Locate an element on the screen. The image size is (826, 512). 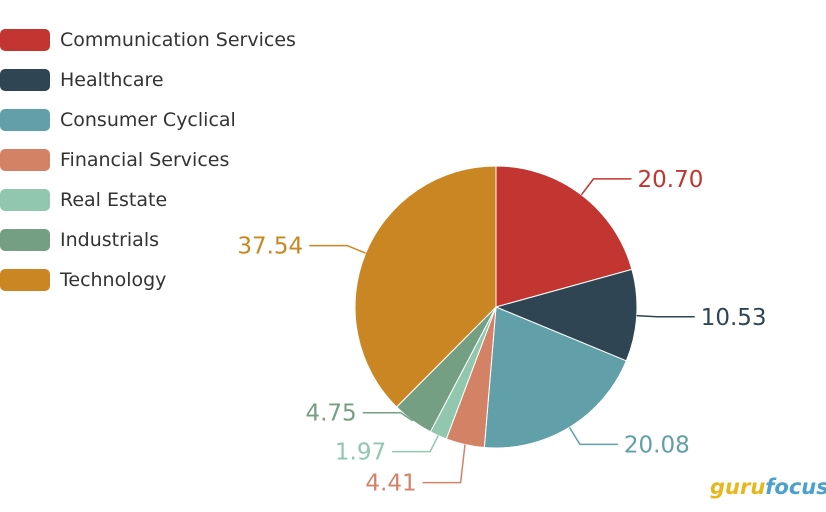
leader-line-real-estate is located at coordinates (415, 444).